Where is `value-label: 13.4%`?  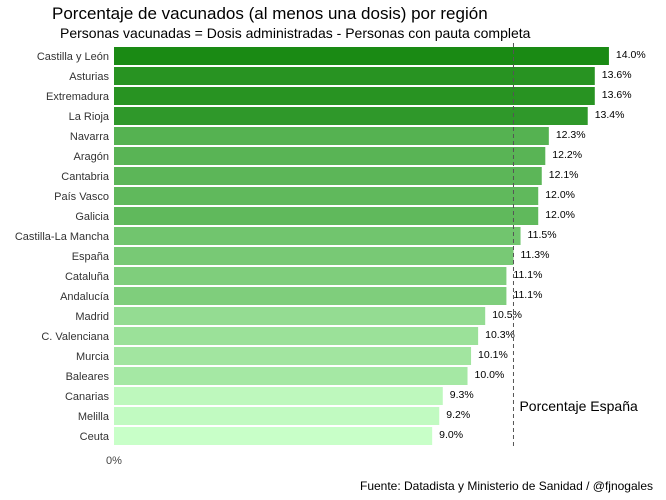
value-label: 13.4% is located at coordinates (610, 115).